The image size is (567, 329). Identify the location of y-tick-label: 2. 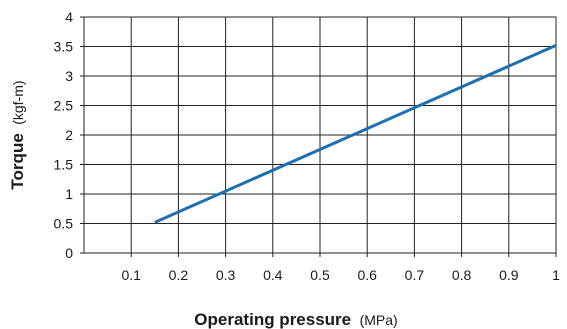
(69, 135).